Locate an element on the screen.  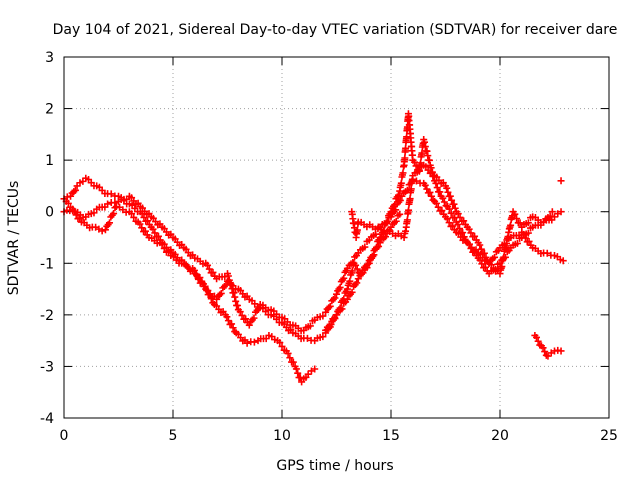
y-tick-label: -4 is located at coordinates (47, 419).